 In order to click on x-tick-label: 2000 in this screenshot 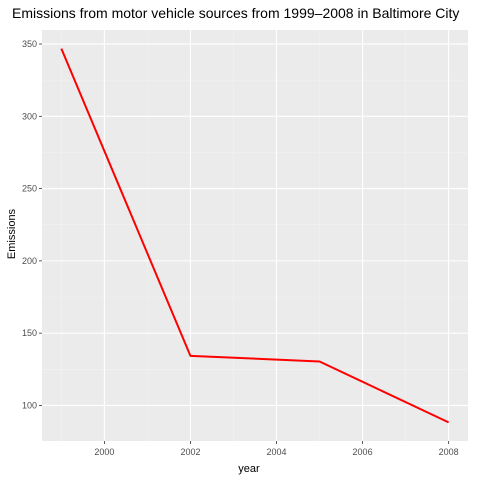, I will do `click(104, 452)`.